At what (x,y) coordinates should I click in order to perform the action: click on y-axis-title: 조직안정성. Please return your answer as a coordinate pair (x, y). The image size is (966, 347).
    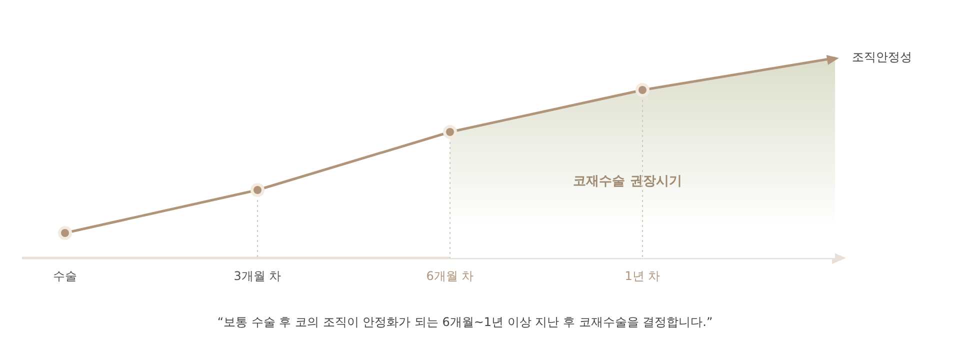
    Looking at the image, I should click on (882, 57).